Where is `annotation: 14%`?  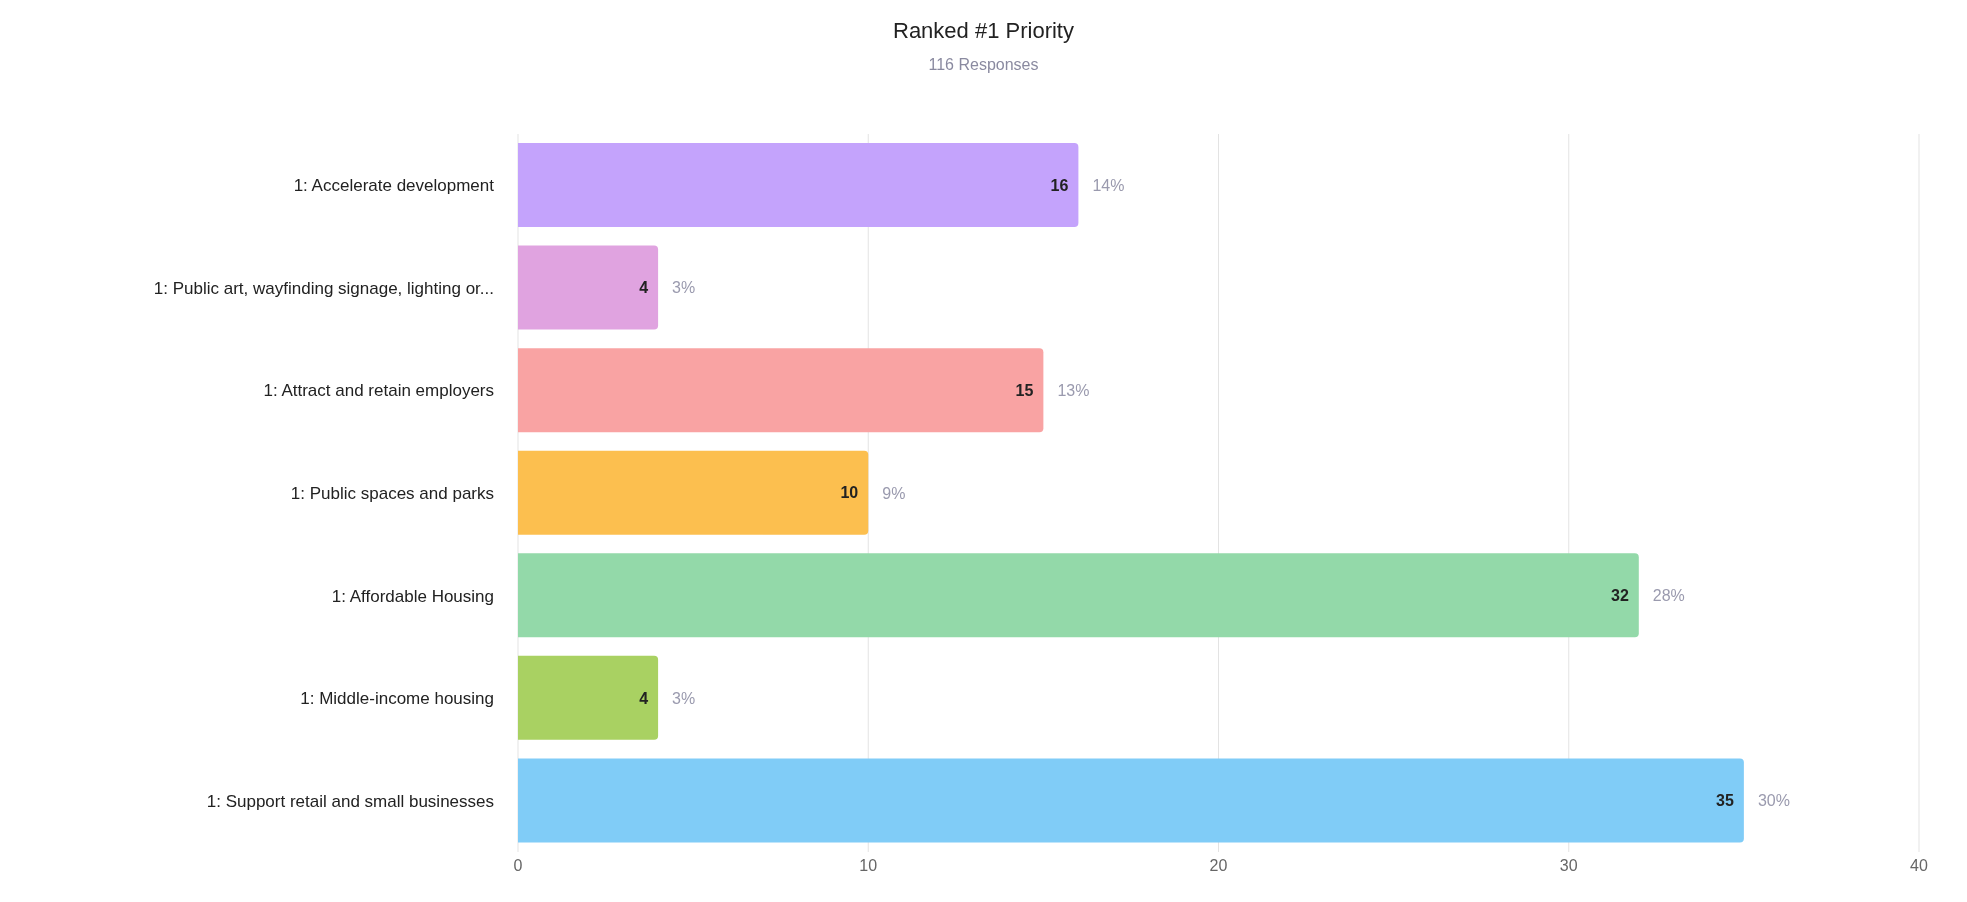 annotation: 14% is located at coordinates (1108, 185).